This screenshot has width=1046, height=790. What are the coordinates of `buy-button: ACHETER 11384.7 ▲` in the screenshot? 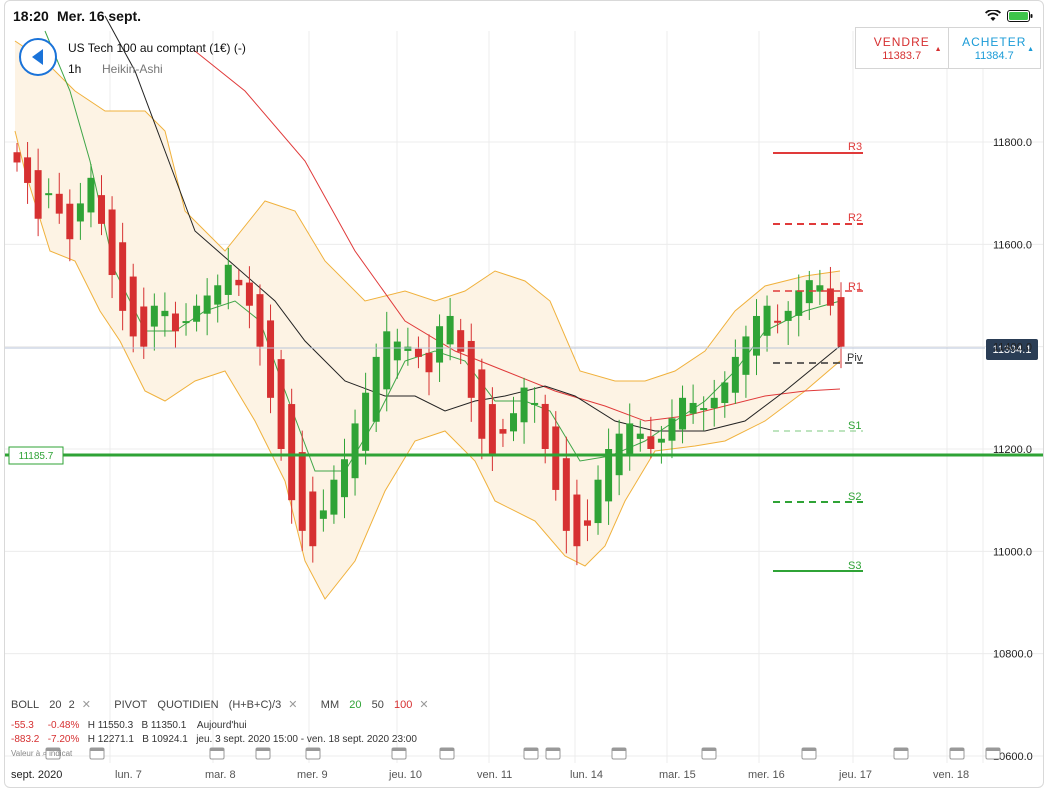 It's located at (994, 48).